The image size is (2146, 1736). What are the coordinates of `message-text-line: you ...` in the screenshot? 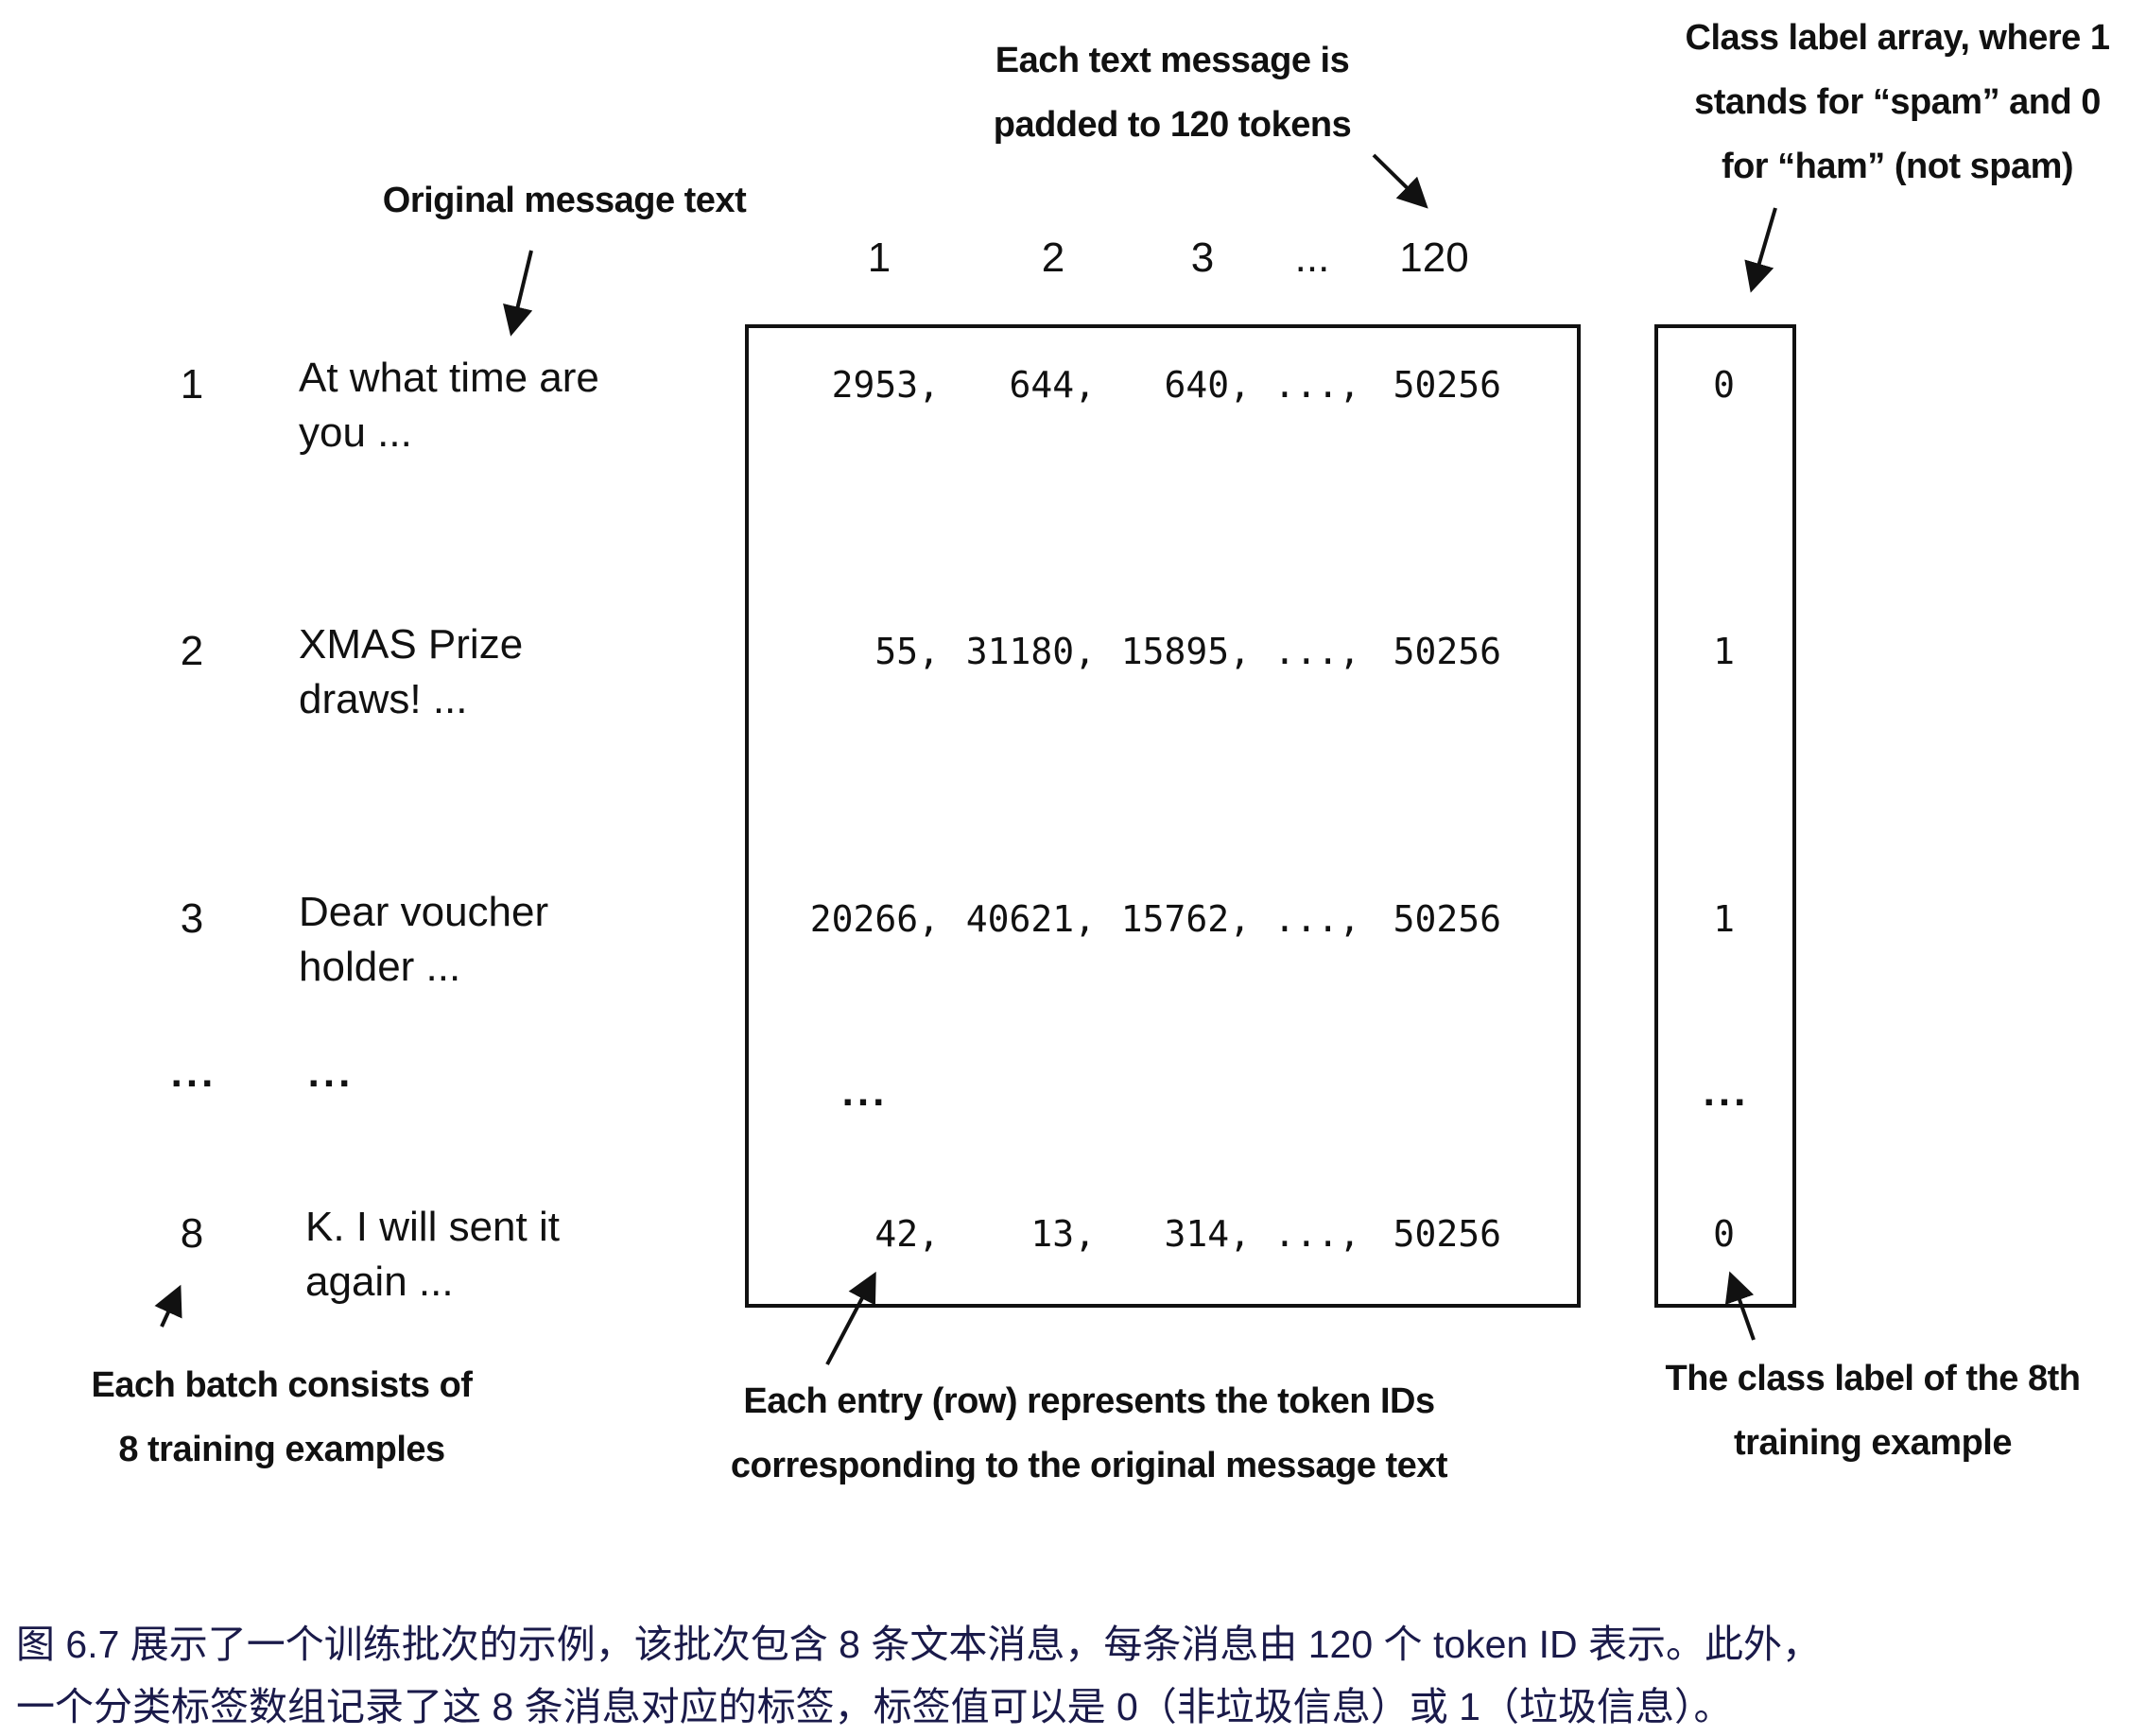 It's located at (355, 432).